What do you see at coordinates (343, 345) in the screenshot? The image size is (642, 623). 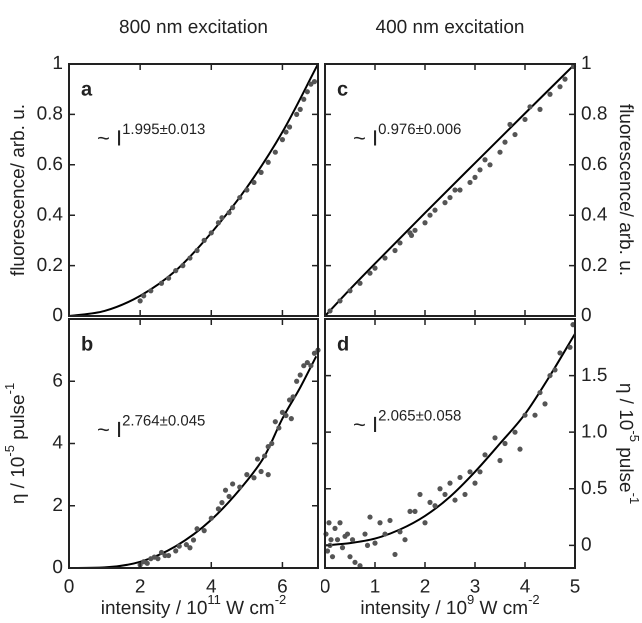 I see `annotation: d` at bounding box center [343, 345].